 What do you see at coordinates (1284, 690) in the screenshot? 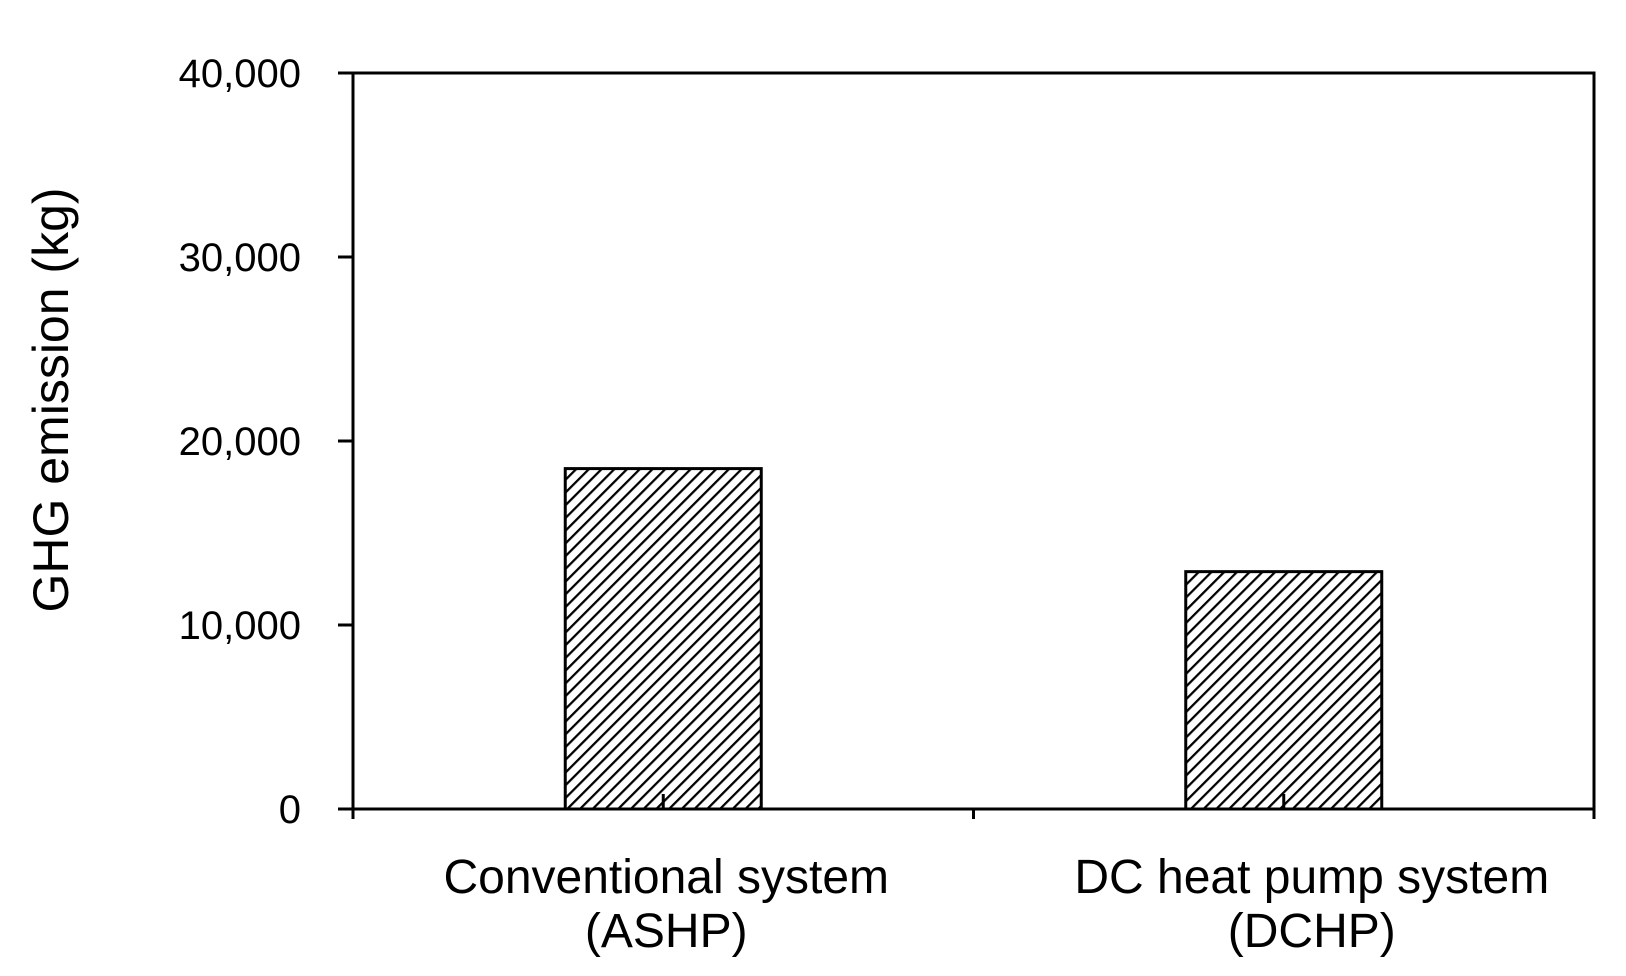
I see `bar-dchp` at bounding box center [1284, 690].